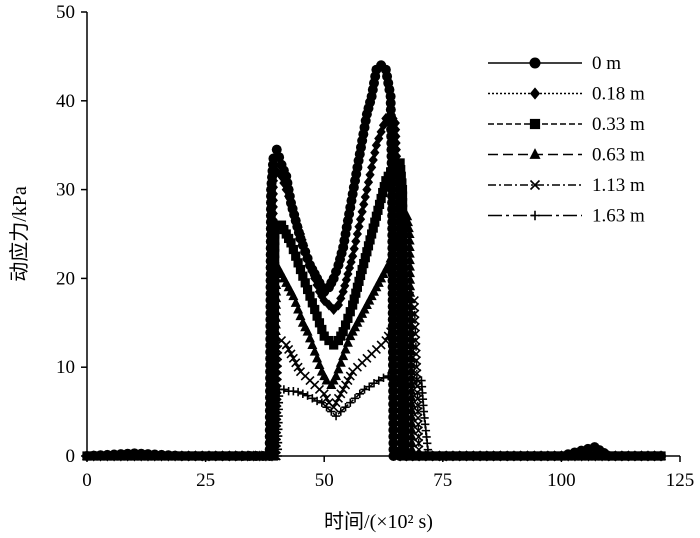 This screenshot has width=700, height=538. I want to click on y-tick-label: 10, so click(65, 367).